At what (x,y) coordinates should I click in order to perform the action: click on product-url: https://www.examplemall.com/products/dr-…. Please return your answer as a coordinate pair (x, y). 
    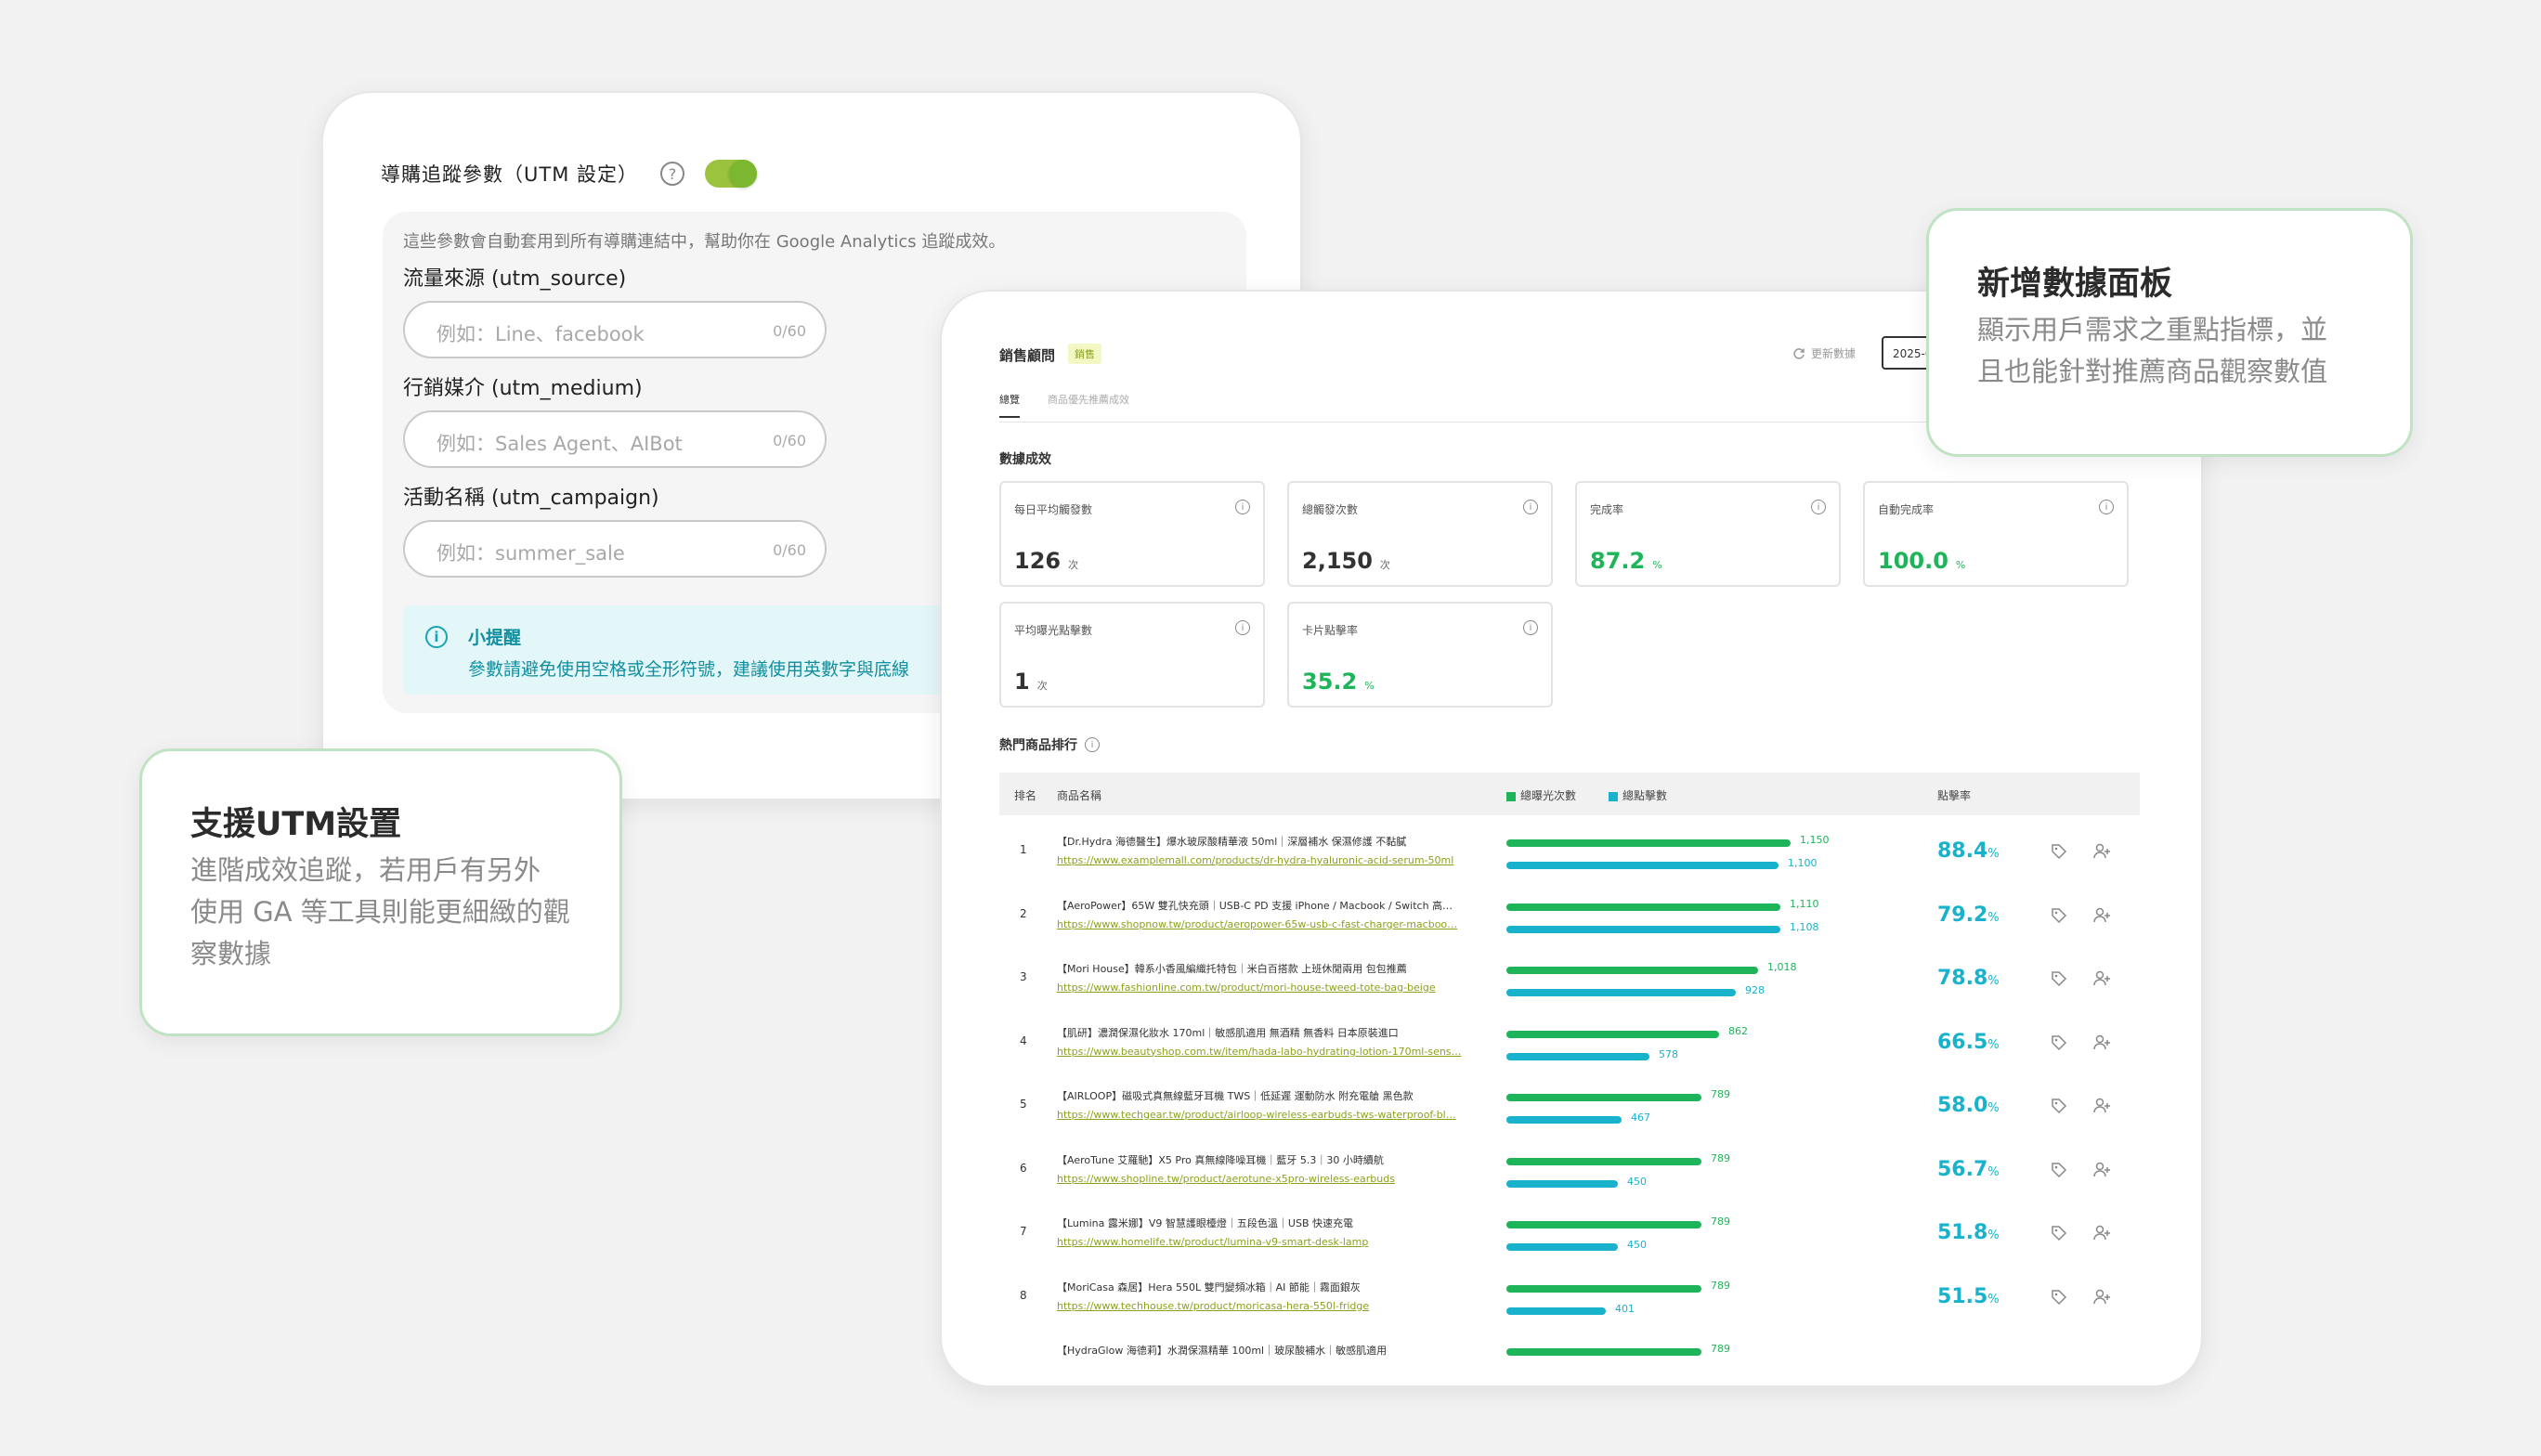
    Looking at the image, I should click on (1255, 860).